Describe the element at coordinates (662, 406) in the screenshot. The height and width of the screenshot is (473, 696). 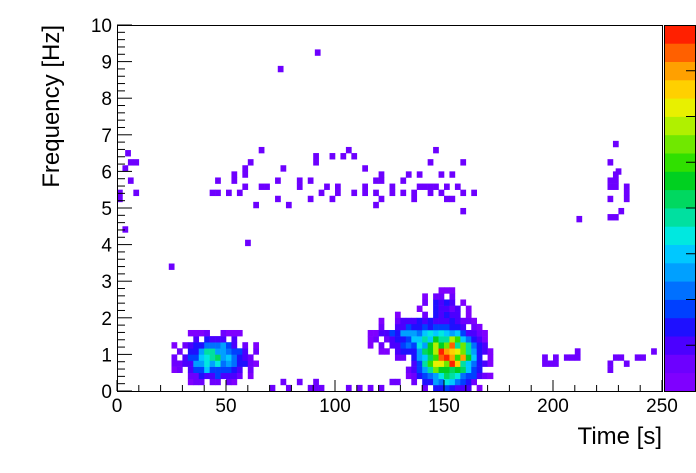
I see `x-tick-label: 250` at that location.